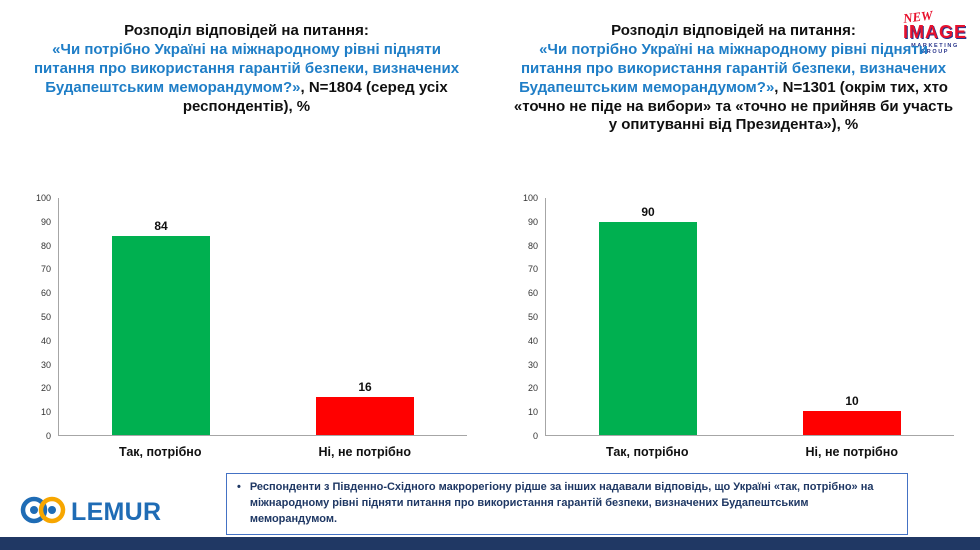  I want to click on new-image-logo: NEW IMAGE MARKETING GROUP, so click(935, 31).